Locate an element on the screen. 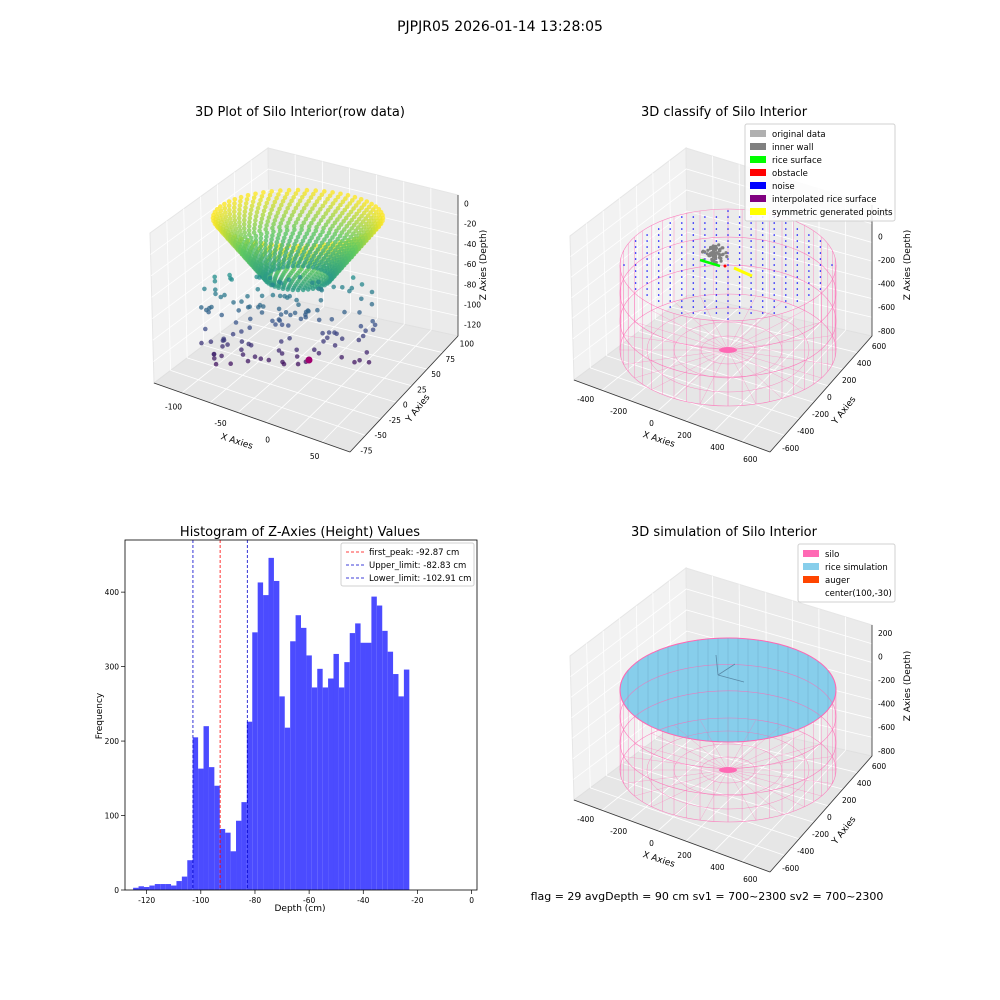  y-tick-label: 200 is located at coordinates (849, 380).